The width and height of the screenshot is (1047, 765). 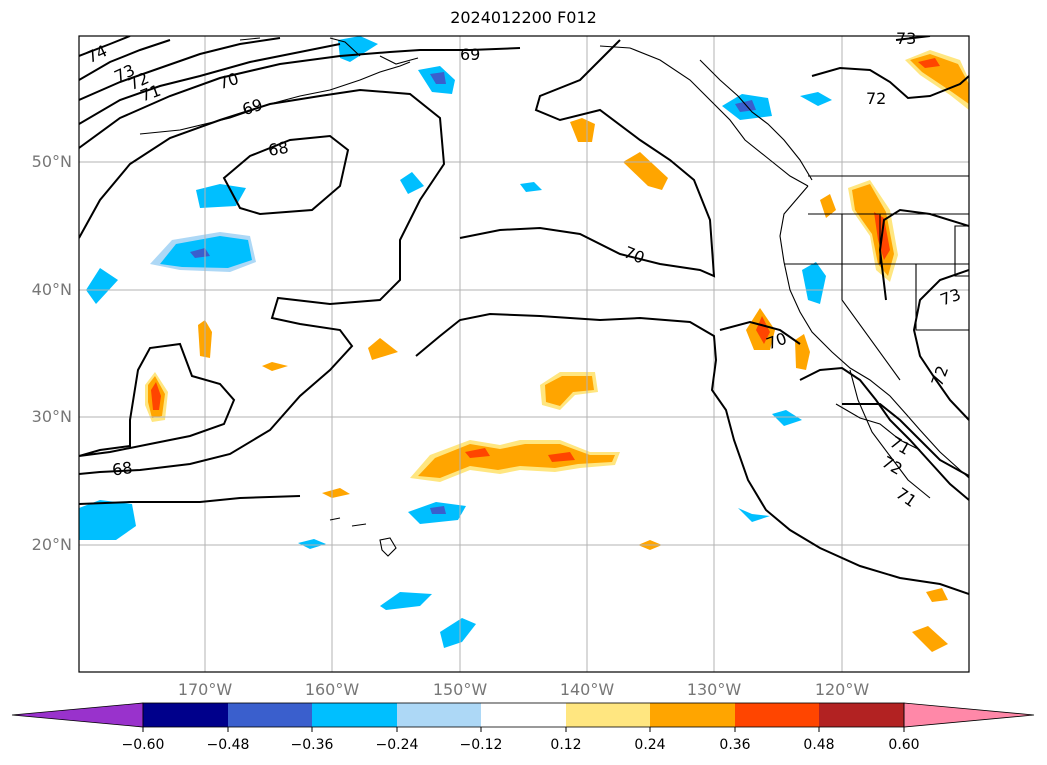 I want to click on warm-anomaly-west-peak, so click(x=156, y=396).